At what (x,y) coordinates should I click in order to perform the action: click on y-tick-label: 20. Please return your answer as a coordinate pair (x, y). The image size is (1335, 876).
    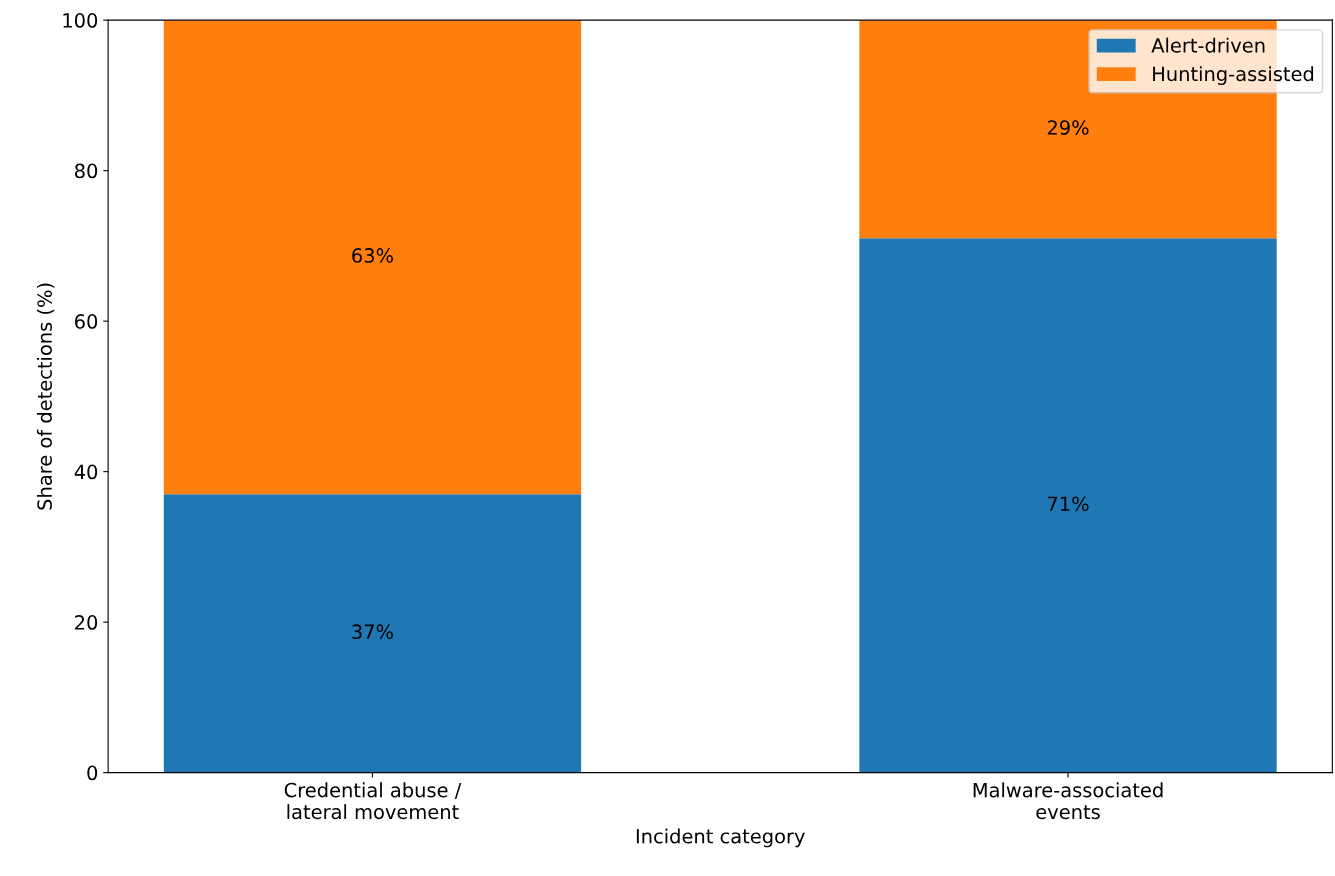
    Looking at the image, I should click on (86, 622).